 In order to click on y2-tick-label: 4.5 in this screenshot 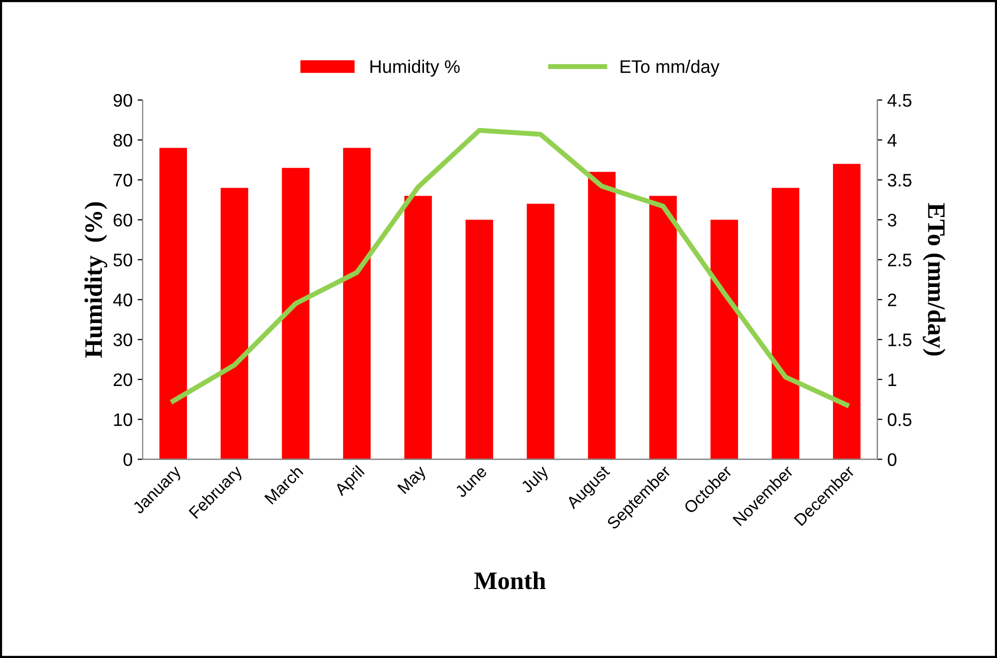, I will do `click(899, 100)`.